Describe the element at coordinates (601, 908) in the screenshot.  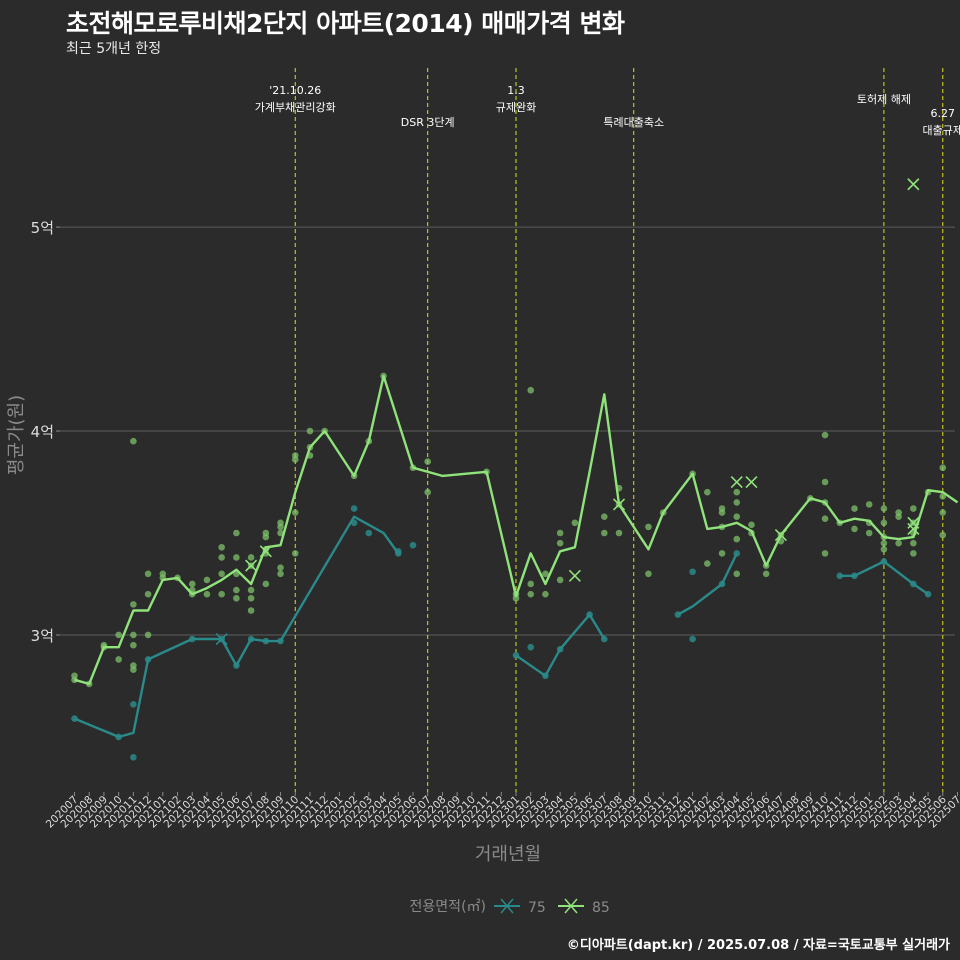
I see `legend-label-85: 85` at that location.